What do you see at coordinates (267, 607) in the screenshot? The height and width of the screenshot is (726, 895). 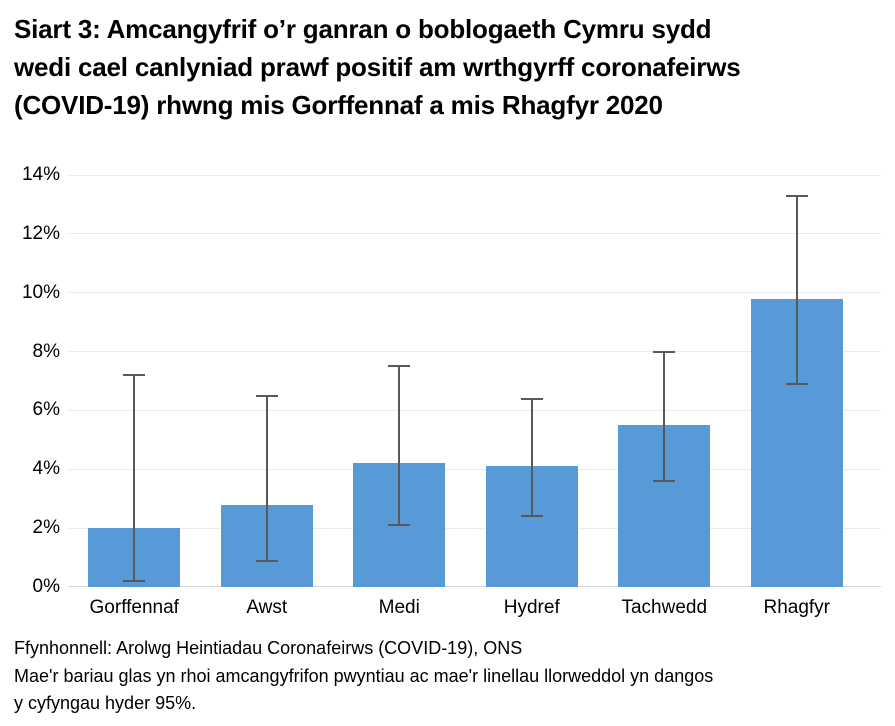 I see `x-tick-label: Awst` at bounding box center [267, 607].